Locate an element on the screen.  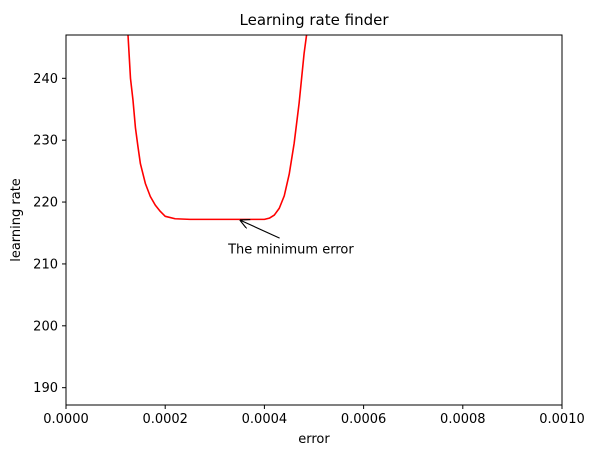
plot-area is located at coordinates (217, 128).